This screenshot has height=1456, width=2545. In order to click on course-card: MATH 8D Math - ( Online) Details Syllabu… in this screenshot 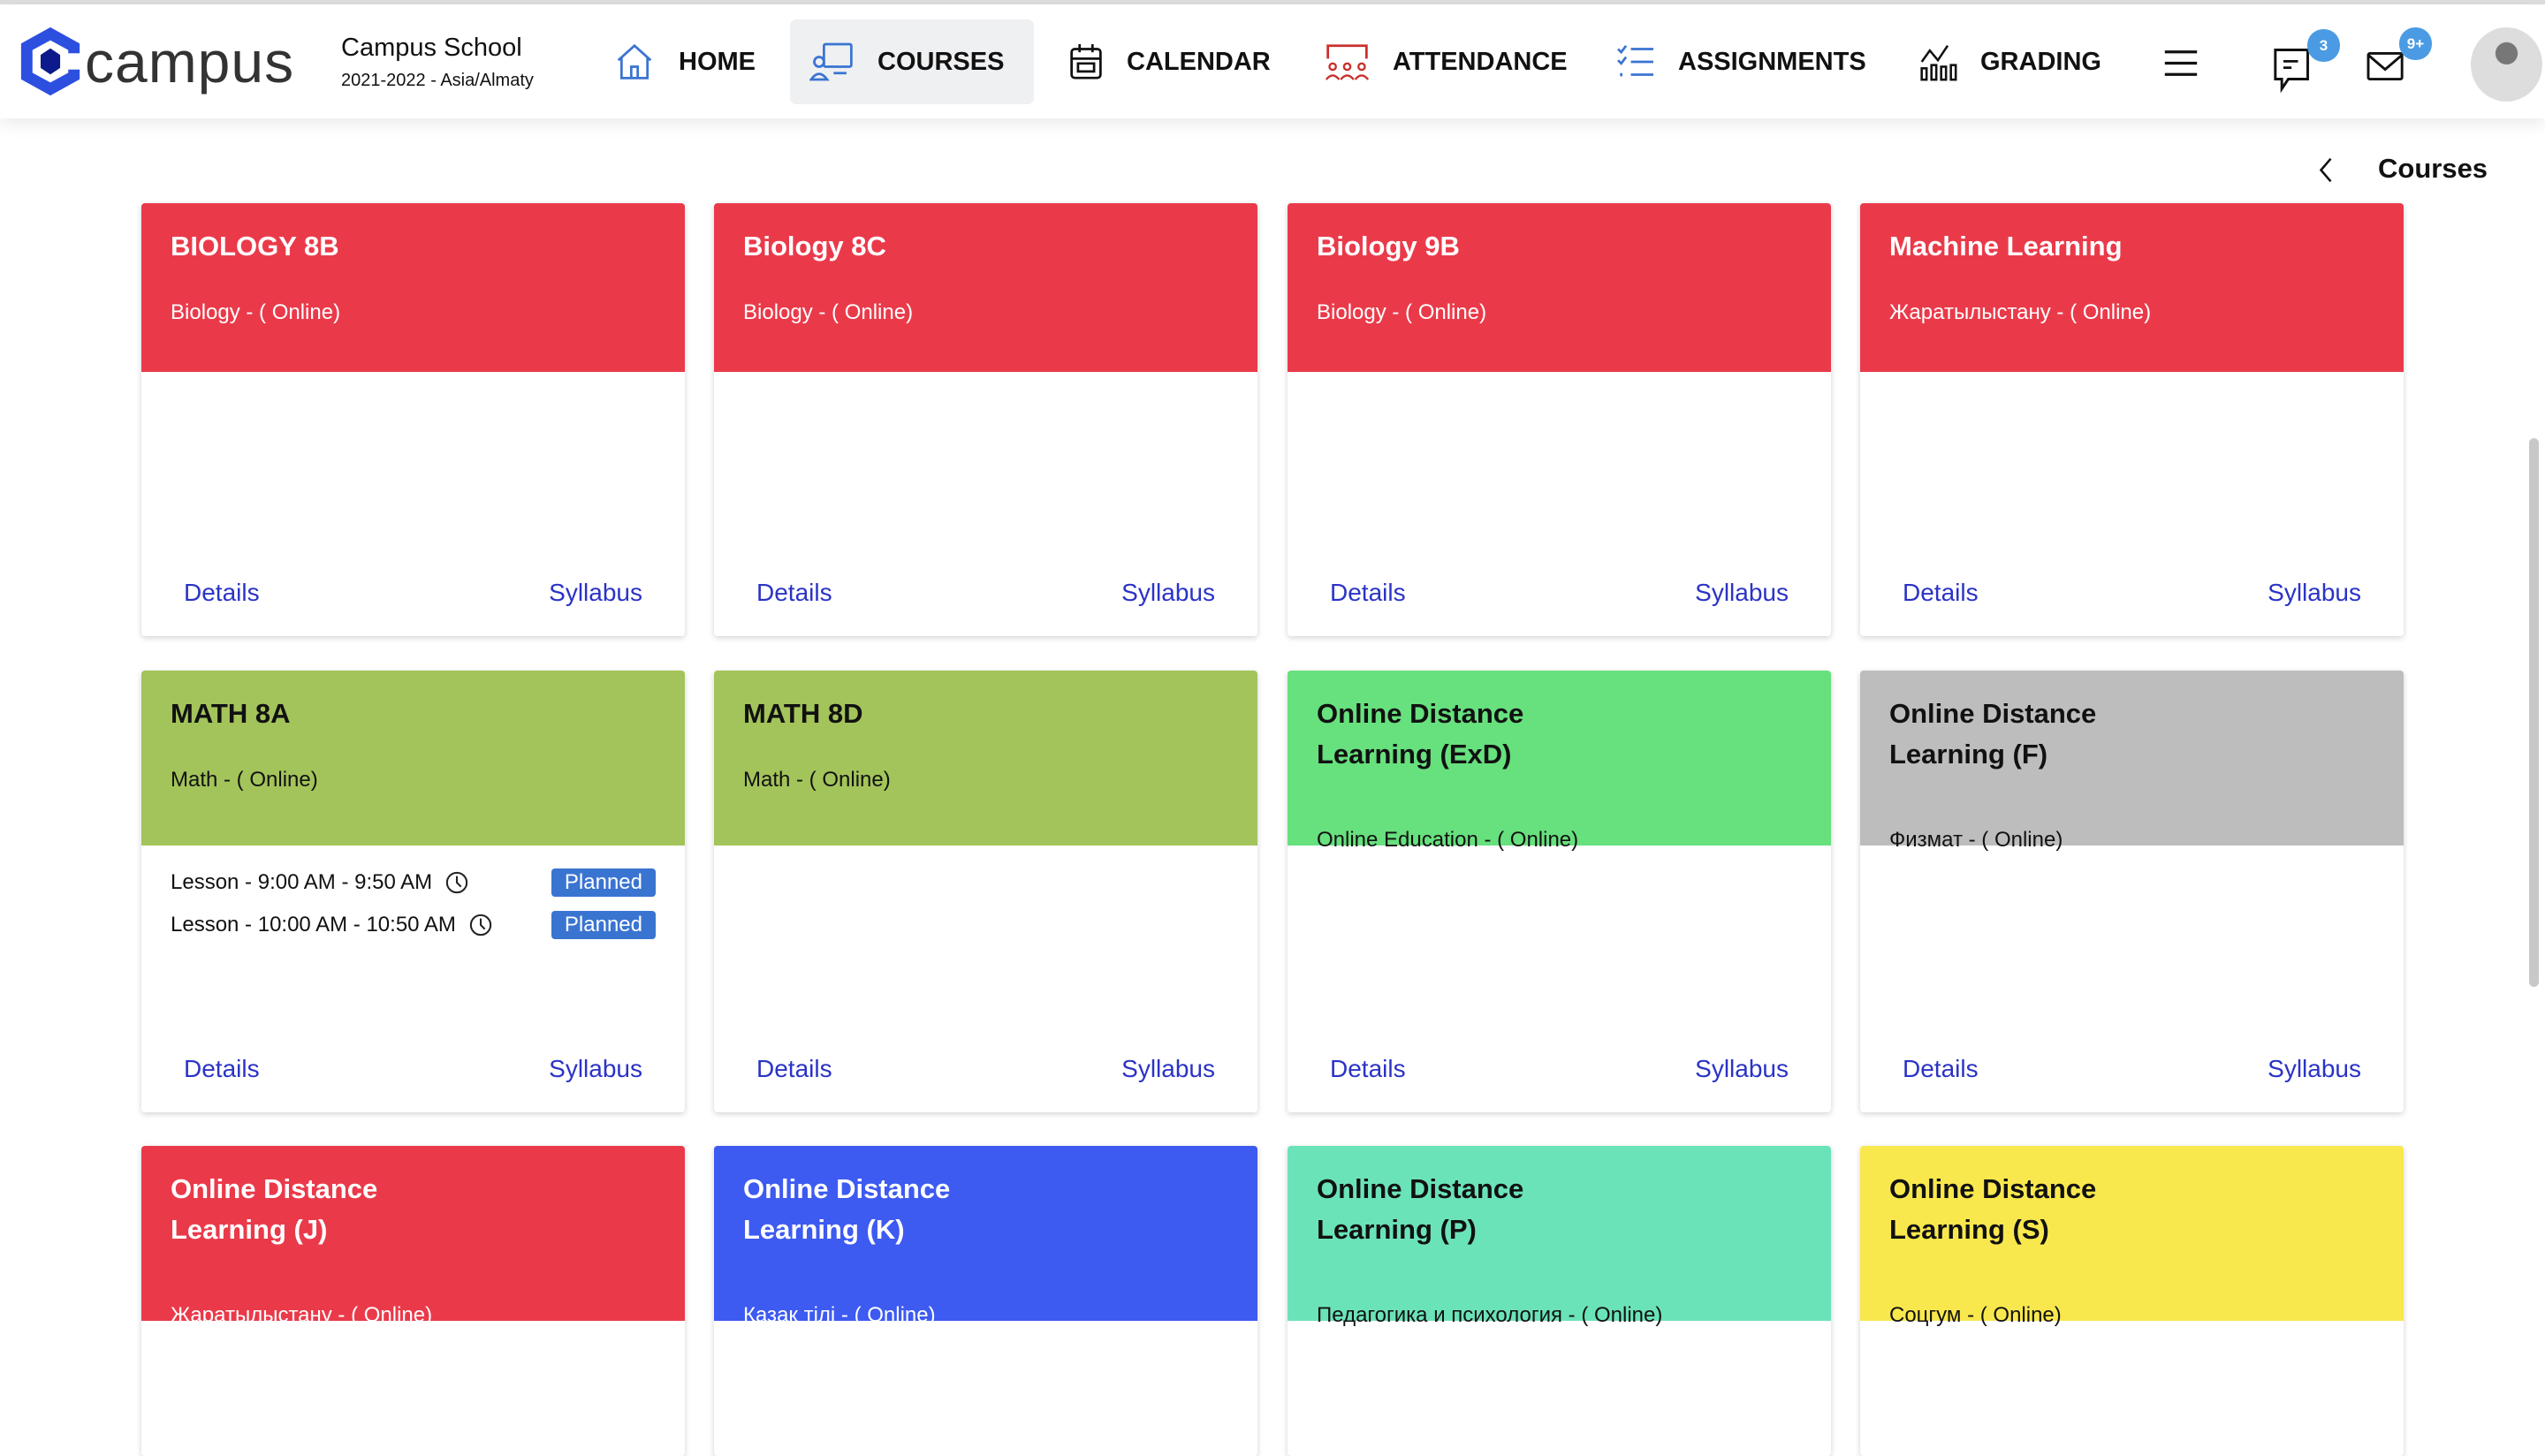, I will do `click(985, 892)`.